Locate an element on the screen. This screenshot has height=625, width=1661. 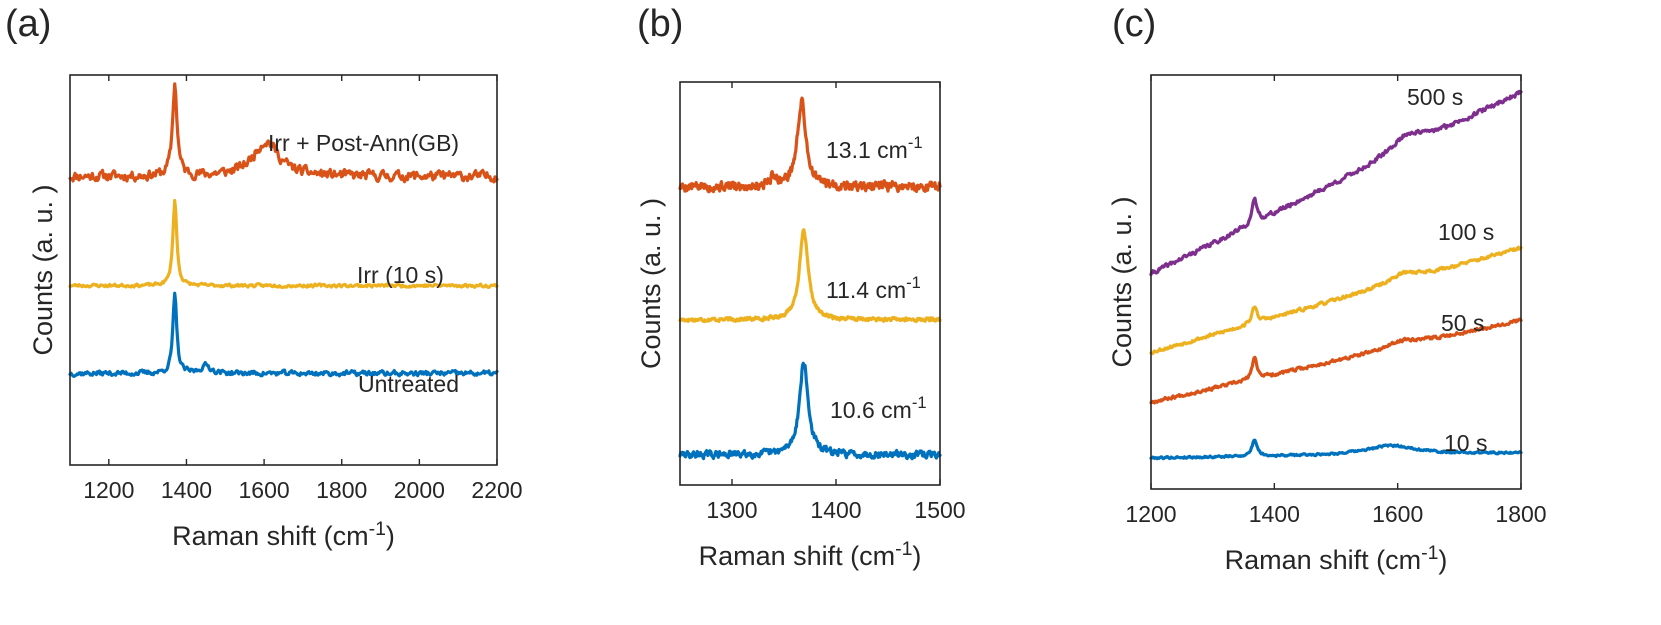
series-annotation: 10.6 cm-1 is located at coordinates (878, 408).